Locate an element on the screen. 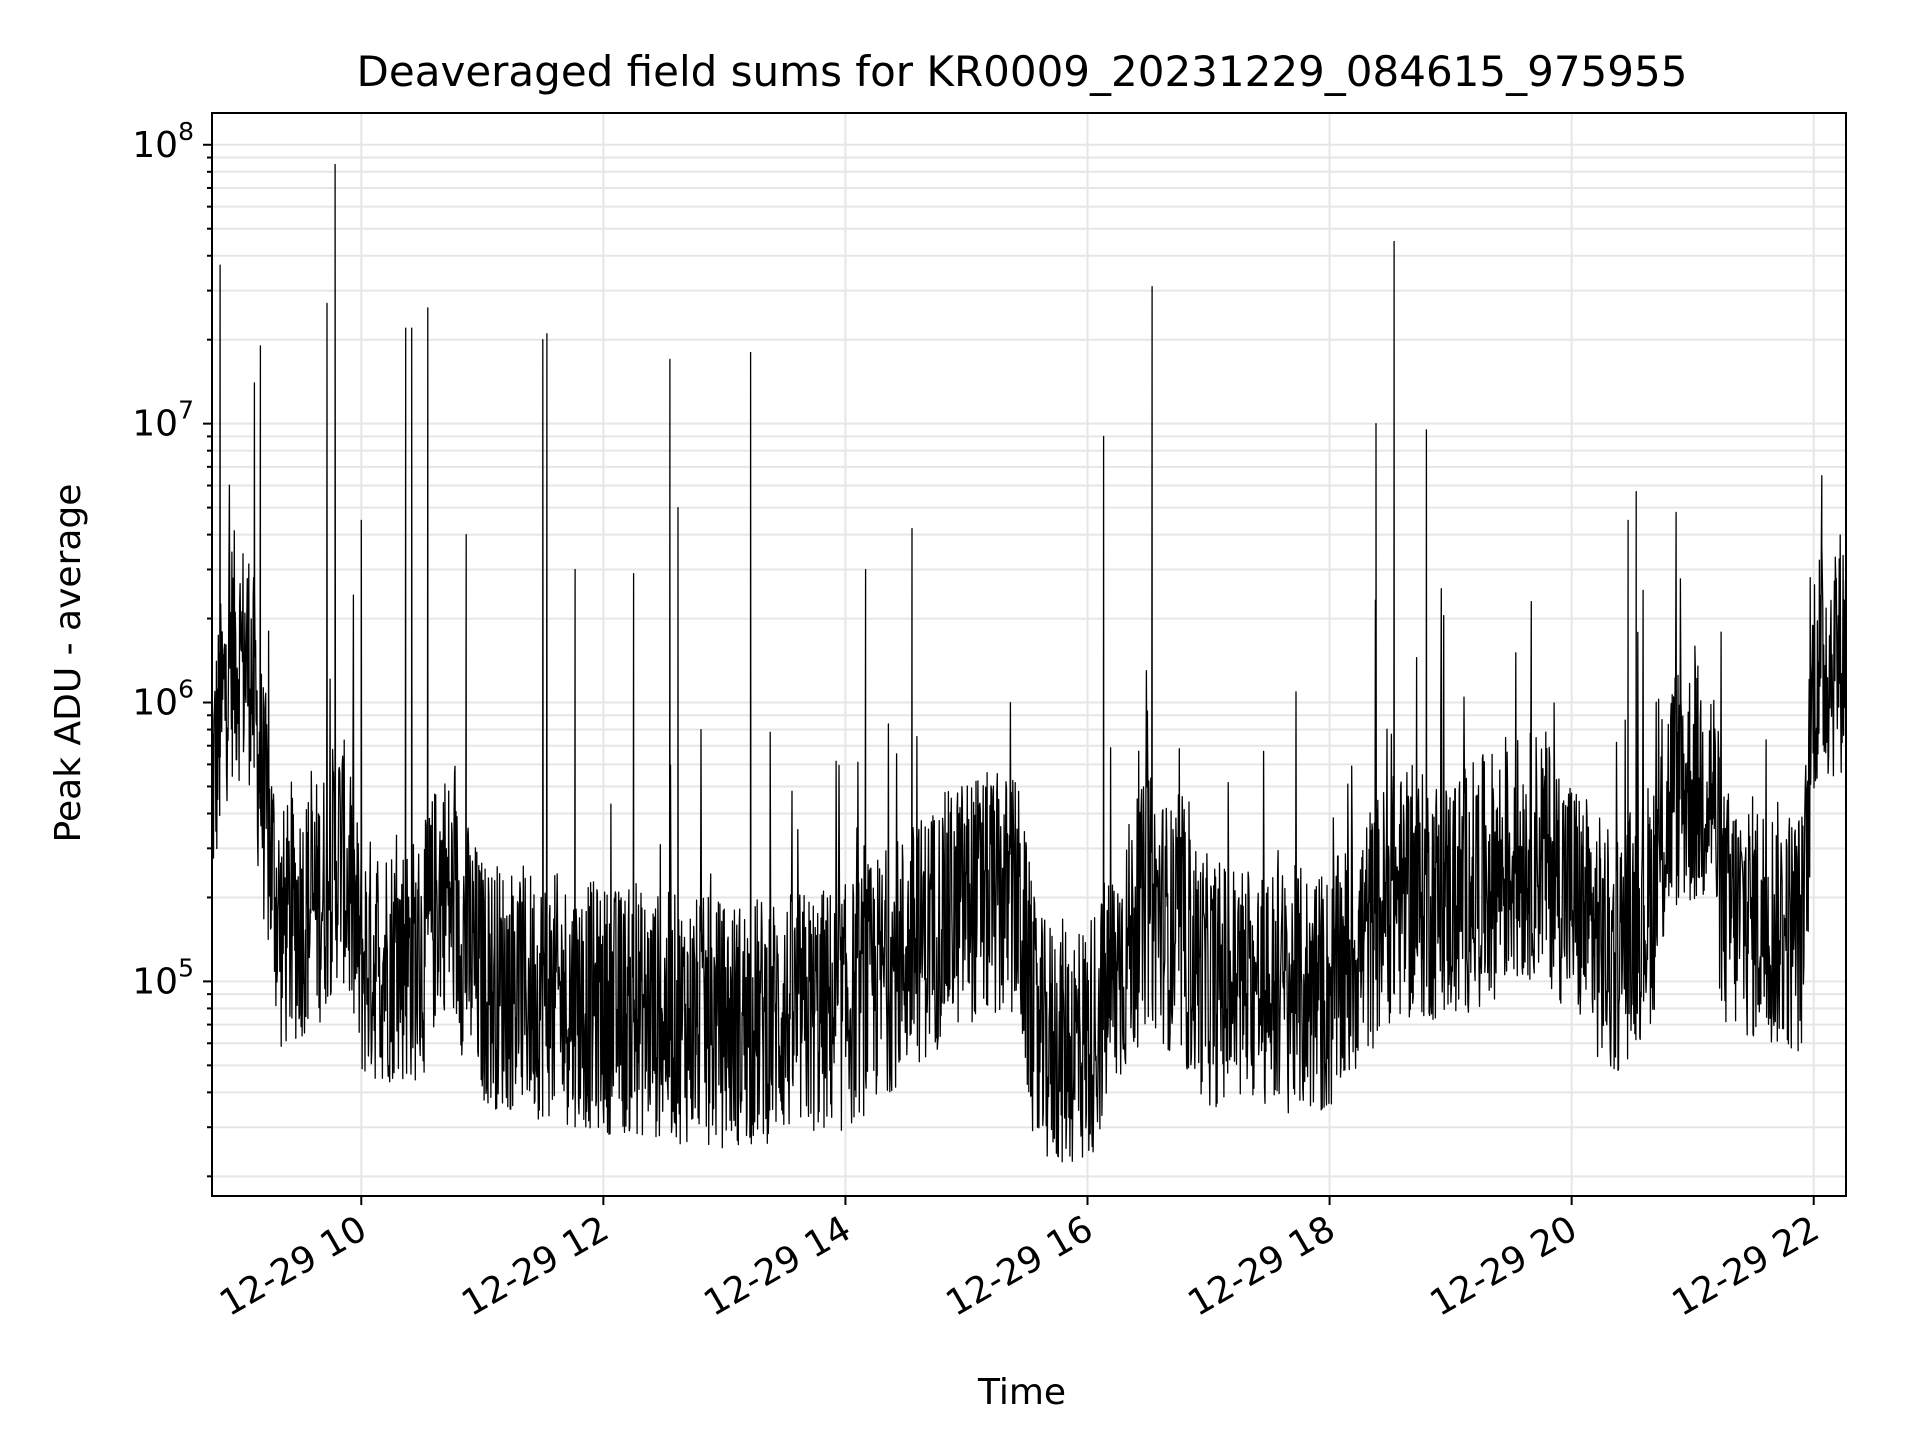  y-tick-label: 10⁷ is located at coordinates (163, 420).